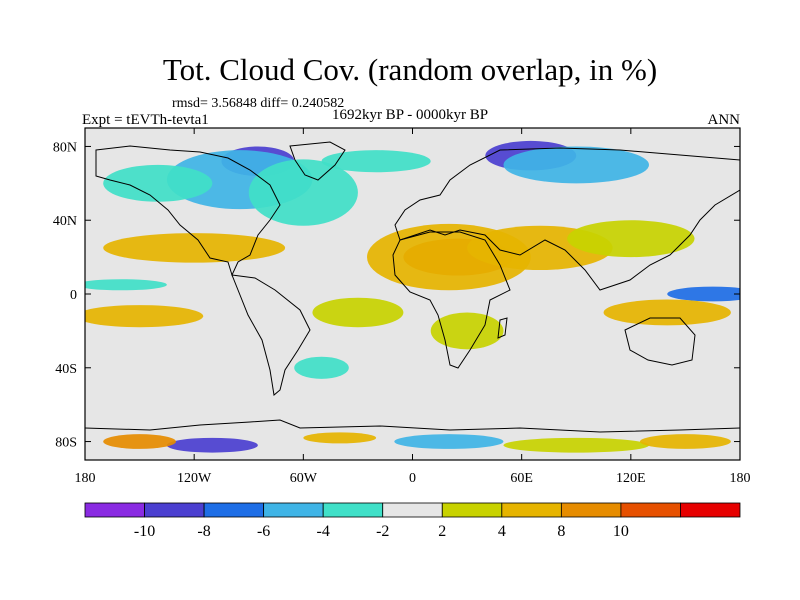  I want to click on coastline-africa, so click(451, 300).